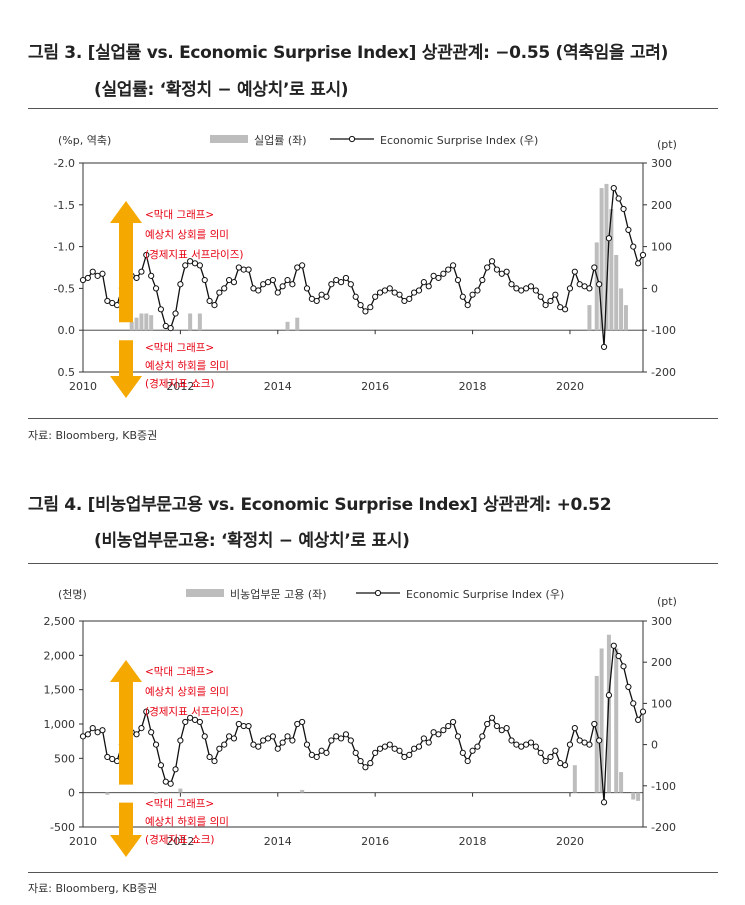 Image resolution: width=745 pixels, height=905 pixels. Describe the element at coordinates (485, 594) in the screenshot. I see `legend-line-label: Economic Surprise Index (우)` at that location.